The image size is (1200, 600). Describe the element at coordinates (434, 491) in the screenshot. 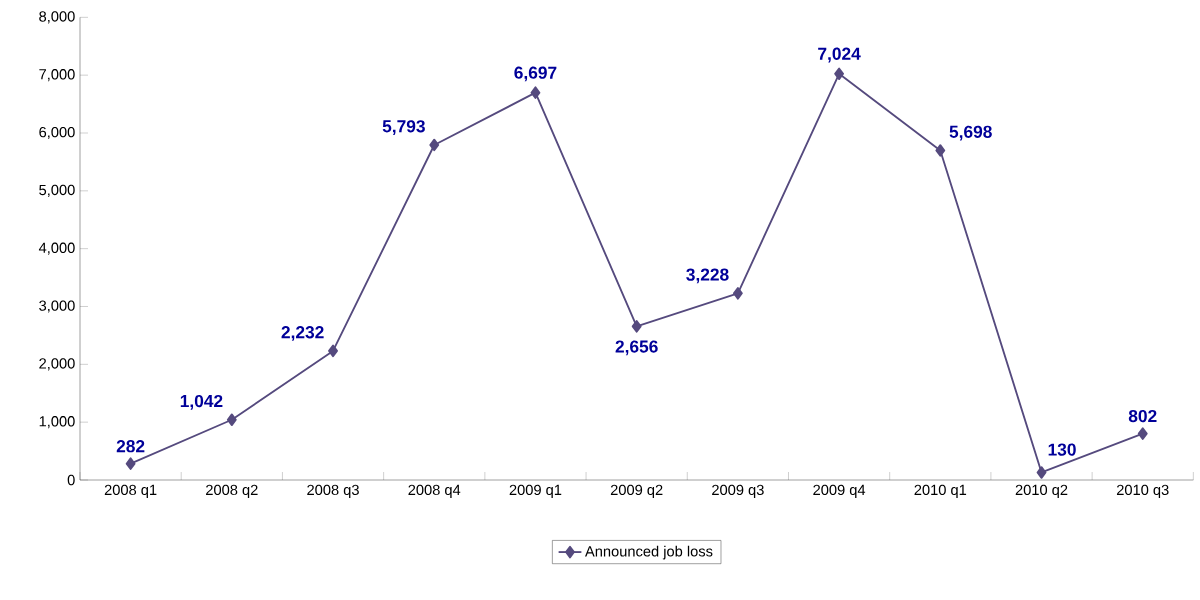

I see `x-tick-label: 2008 q4` at that location.